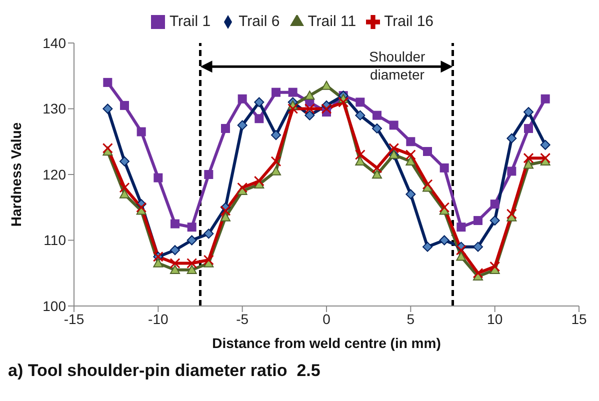 The width and height of the screenshot is (599, 401). Describe the element at coordinates (54, 306) in the screenshot. I see `y-tick-label: 100` at that location.